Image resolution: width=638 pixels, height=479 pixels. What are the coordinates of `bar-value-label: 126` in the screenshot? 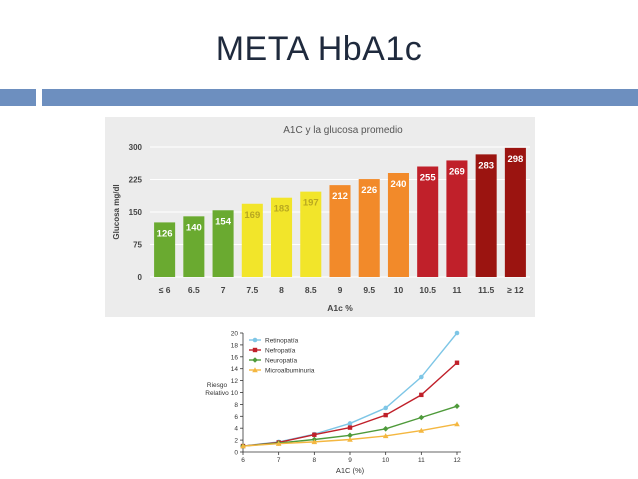 It's located at (165, 233).